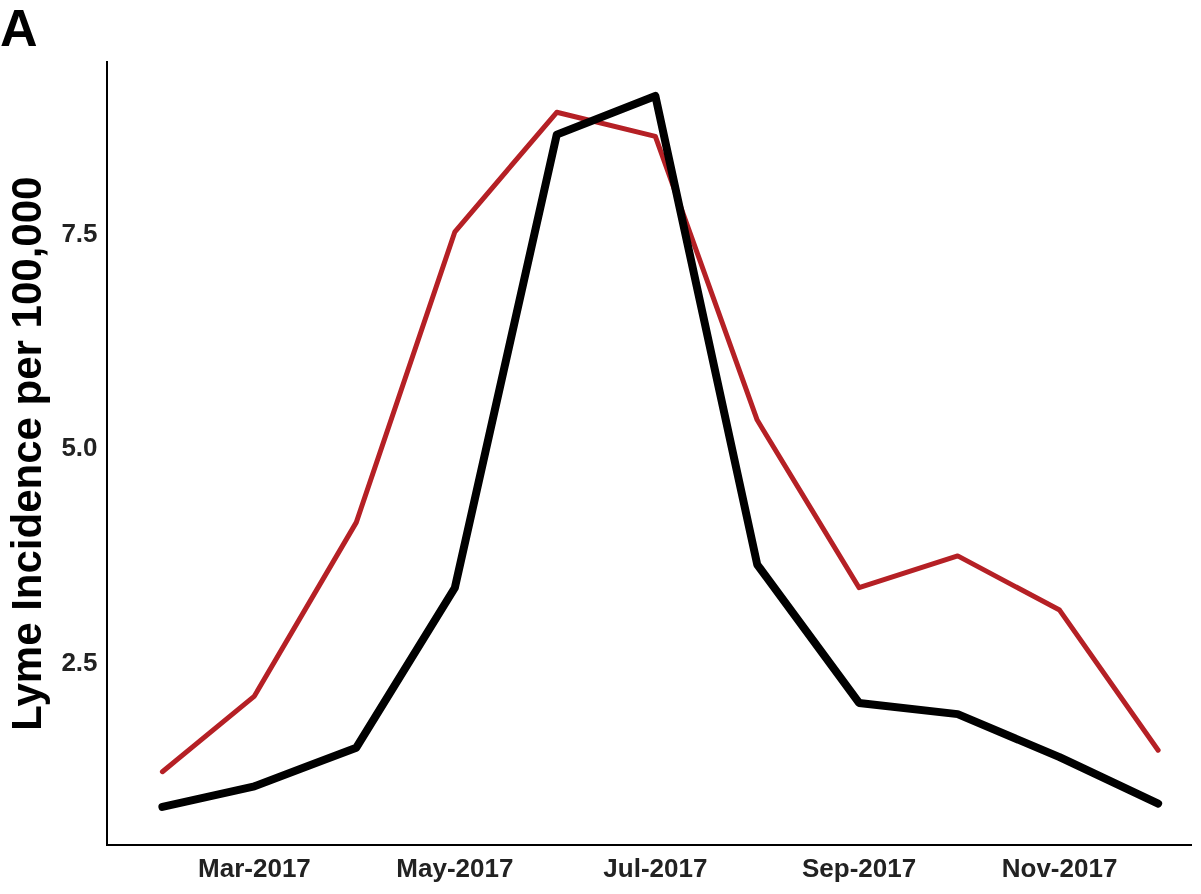 This screenshot has height=894, width=1201. I want to click on x-tick-label: Sep-2017, so click(859, 867).